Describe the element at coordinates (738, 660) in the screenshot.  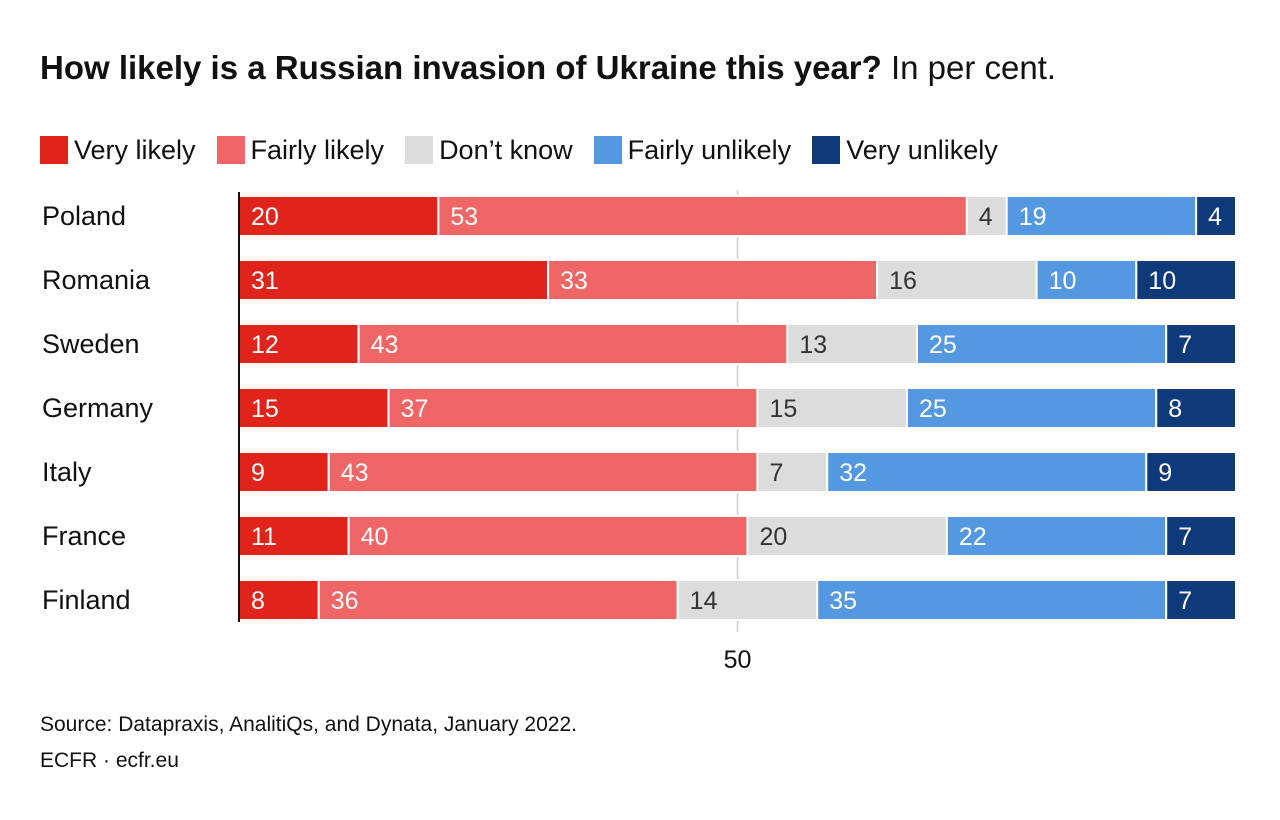
I see `x-tick-label: 50` at that location.